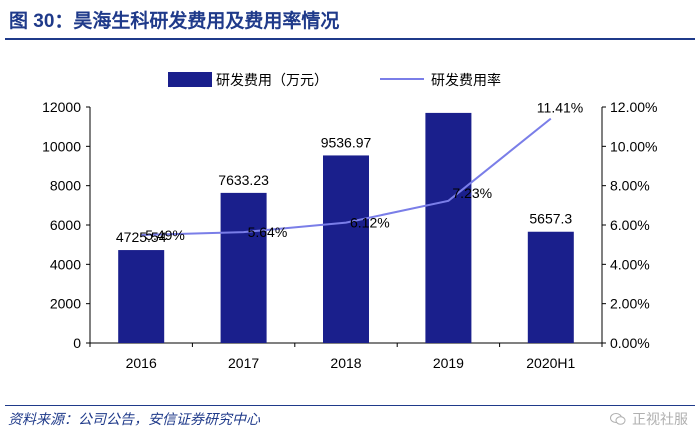 This screenshot has width=700, height=436. What do you see at coordinates (134, 419) in the screenshot?
I see `source-note: 资料来源：公司公告，安信证券研究中心` at bounding box center [134, 419].